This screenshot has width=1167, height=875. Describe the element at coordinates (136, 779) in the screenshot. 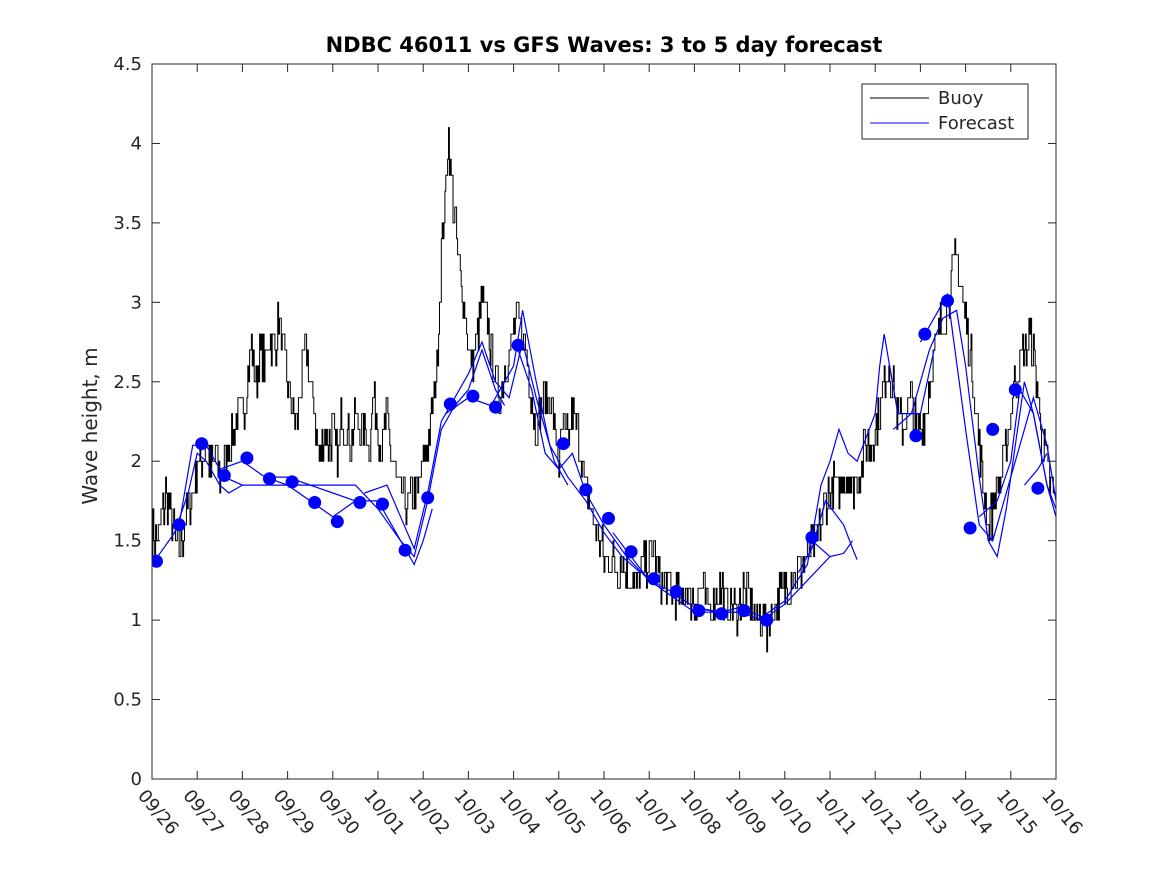

I see `y-tick-label: 0` at that location.